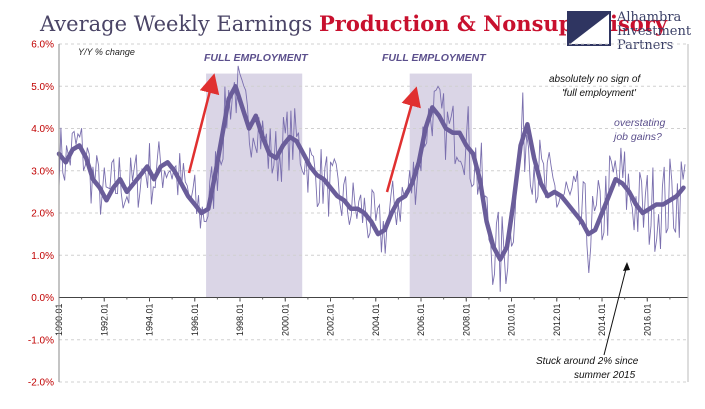 Image resolution: width=705 pixels, height=409 pixels. I want to click on y-axis-ticks: 6.0% 5.0% 4.0% 3.0% 2.0% 1.0% 0.0% -1.0% -2.0%, so click(41, 214).